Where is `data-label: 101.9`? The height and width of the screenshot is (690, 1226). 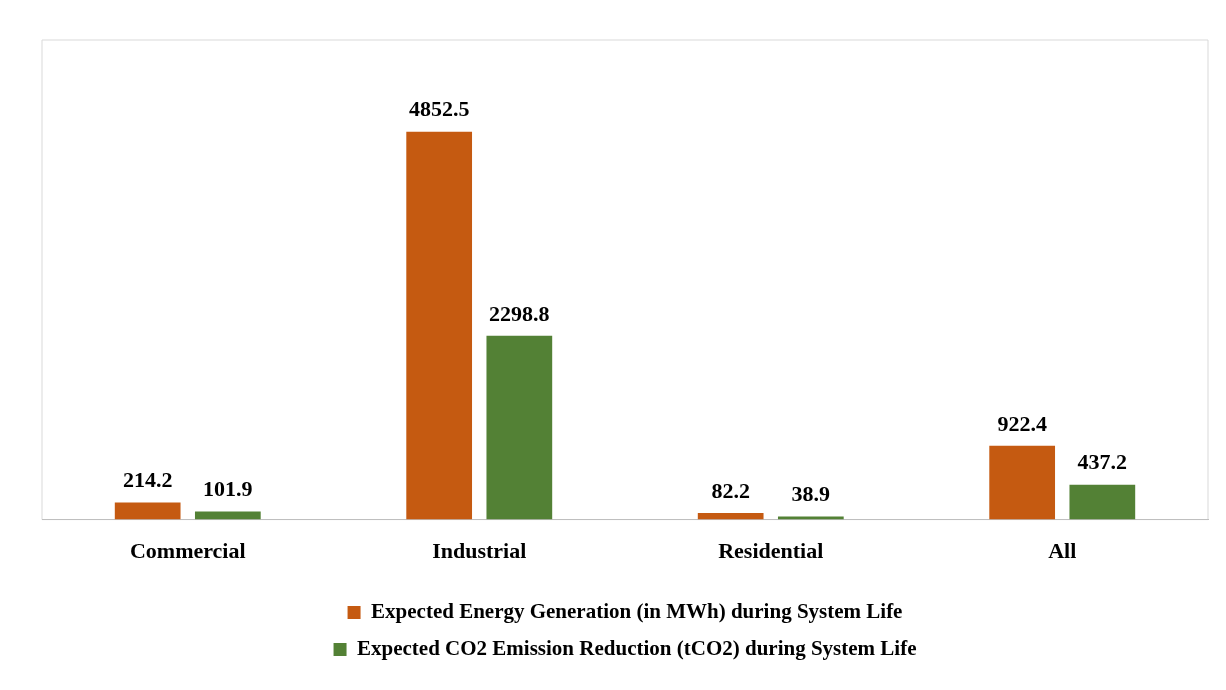
data-label: 101.9 is located at coordinates (228, 489).